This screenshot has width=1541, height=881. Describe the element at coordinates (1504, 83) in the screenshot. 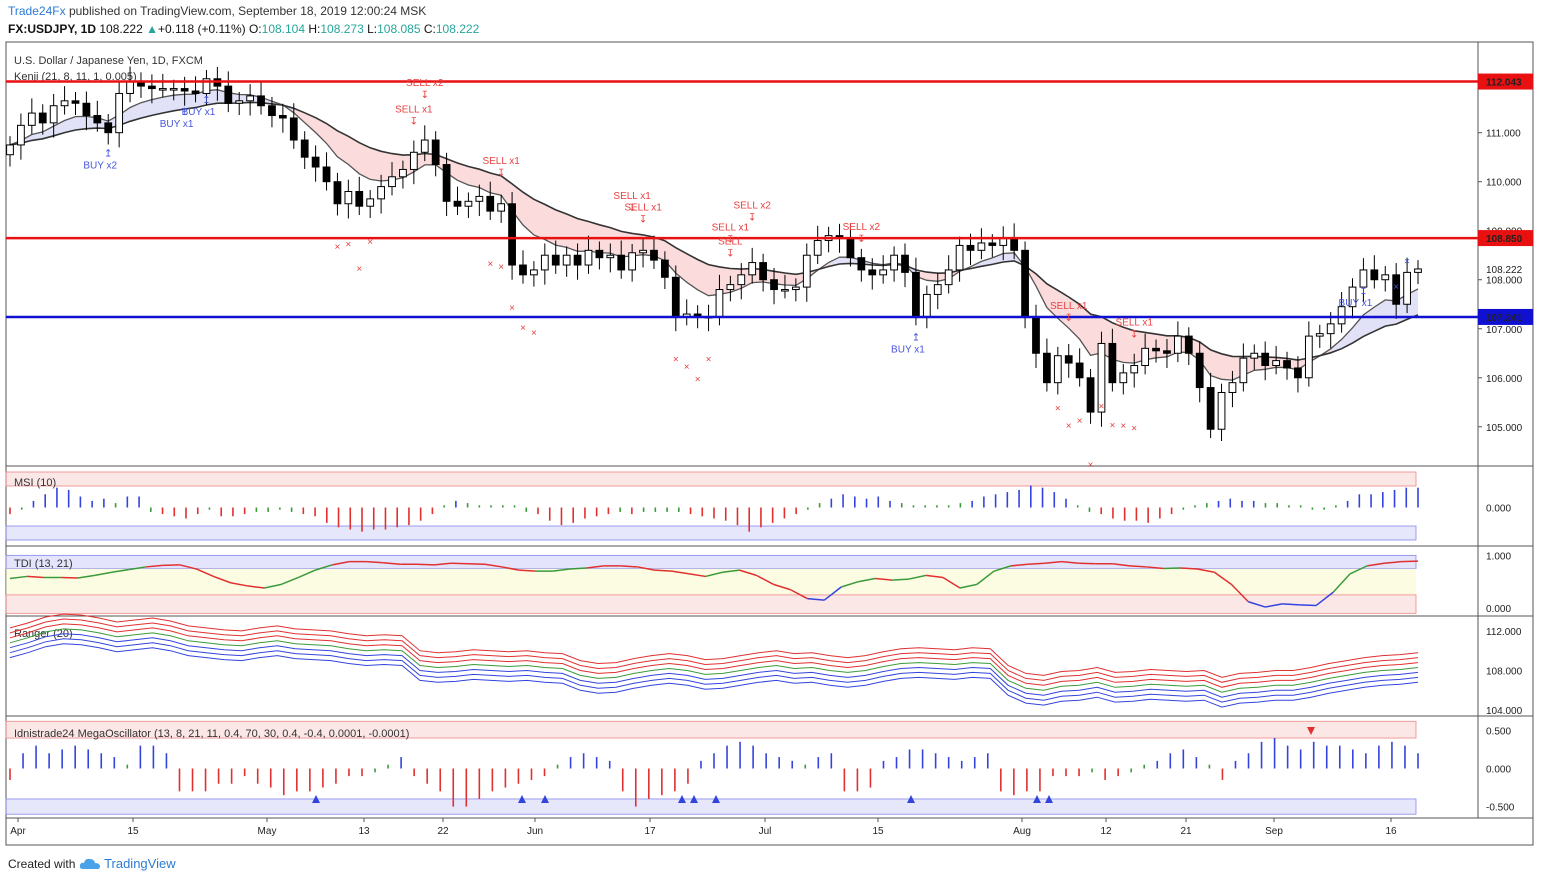

I see `level-price-label: 112.043` at that location.